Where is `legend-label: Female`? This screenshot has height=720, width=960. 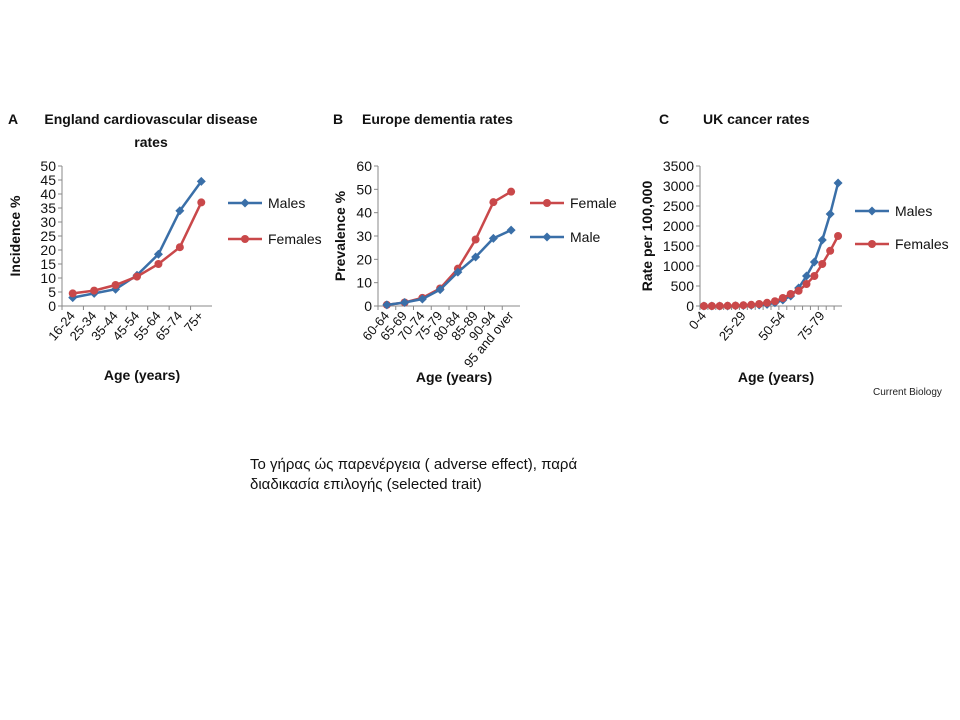 legend-label: Female is located at coordinates (593, 203).